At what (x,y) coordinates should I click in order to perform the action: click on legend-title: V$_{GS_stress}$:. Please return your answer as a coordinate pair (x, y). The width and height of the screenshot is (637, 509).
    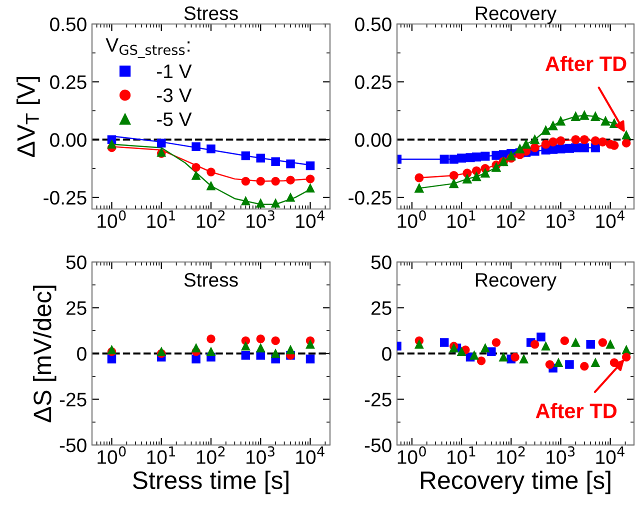
    Looking at the image, I should click on (148, 48).